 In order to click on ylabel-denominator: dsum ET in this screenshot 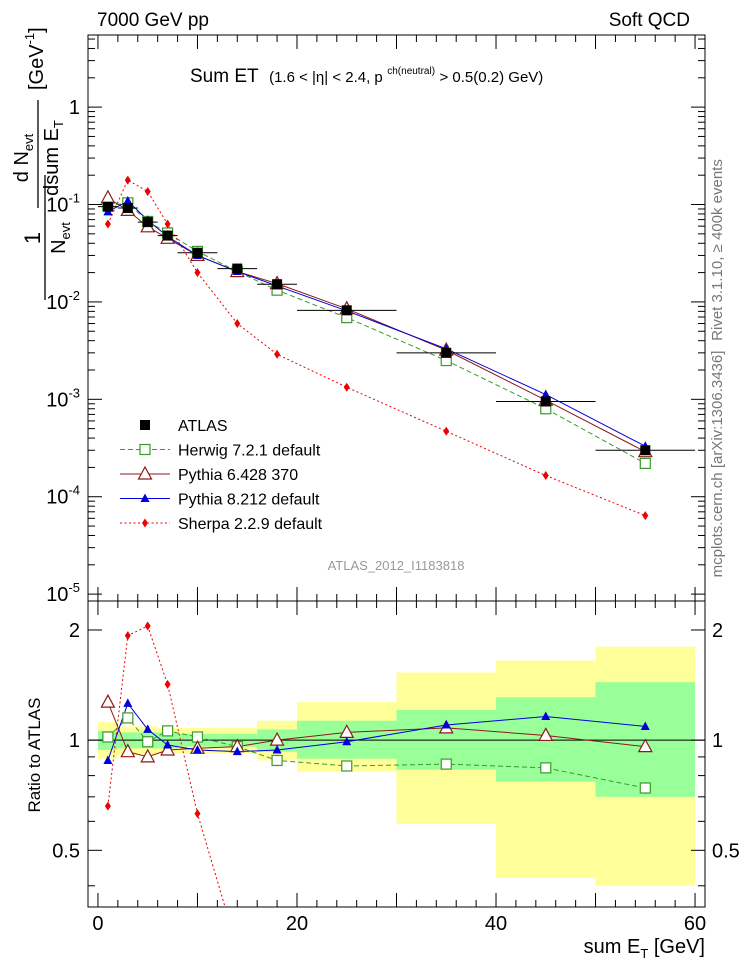, I will do `click(53, 158)`.